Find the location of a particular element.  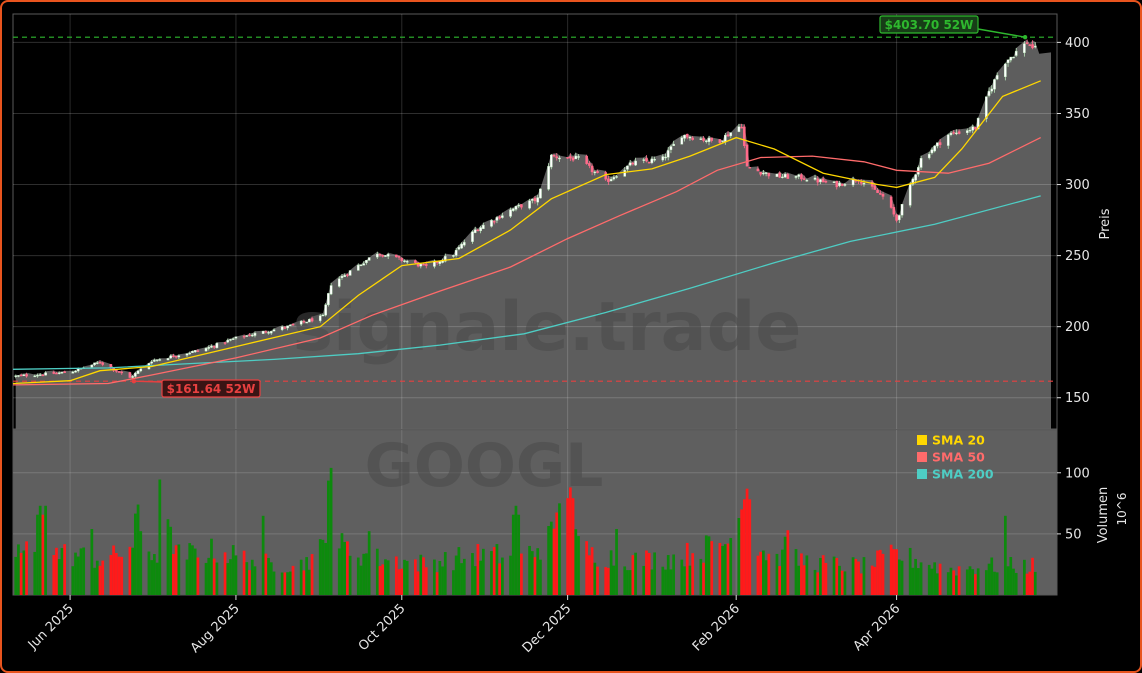

volume-axis-label: Volumen is located at coordinates (1103, 515).